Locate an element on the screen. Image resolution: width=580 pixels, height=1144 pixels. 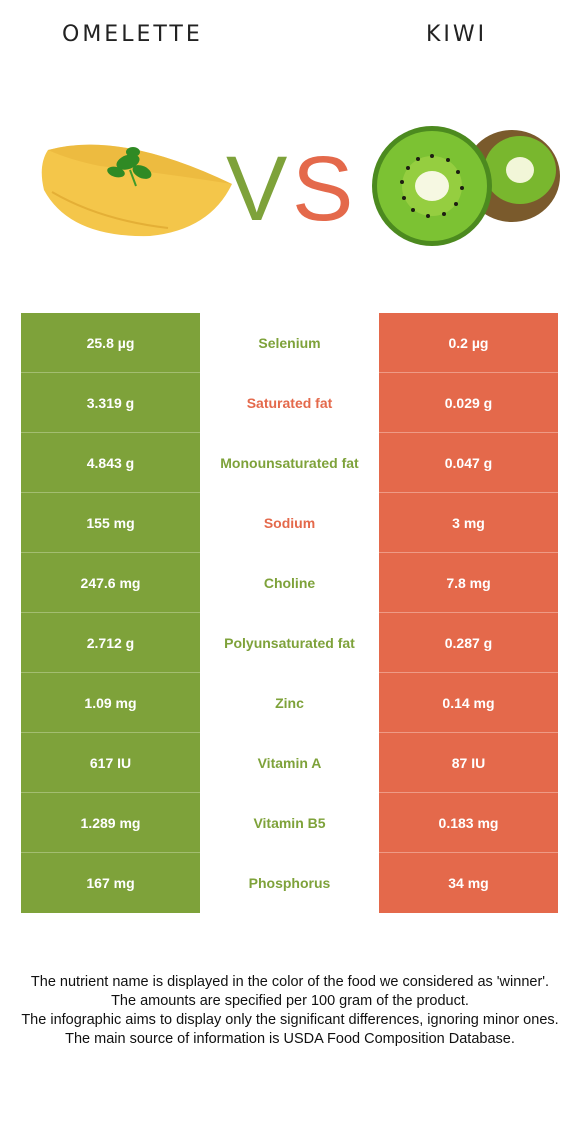
nutrient-name: Zinc is located at coordinates (289, 703).